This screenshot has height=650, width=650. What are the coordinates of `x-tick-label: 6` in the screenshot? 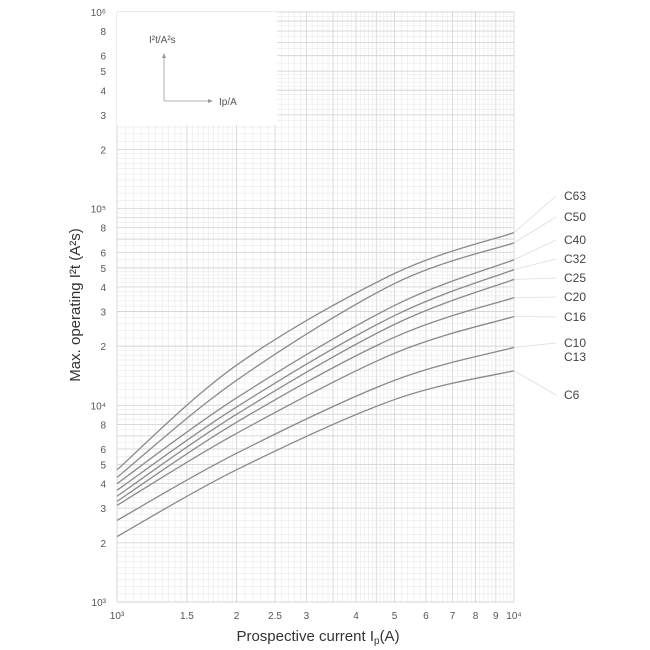 It's located at (426, 616).